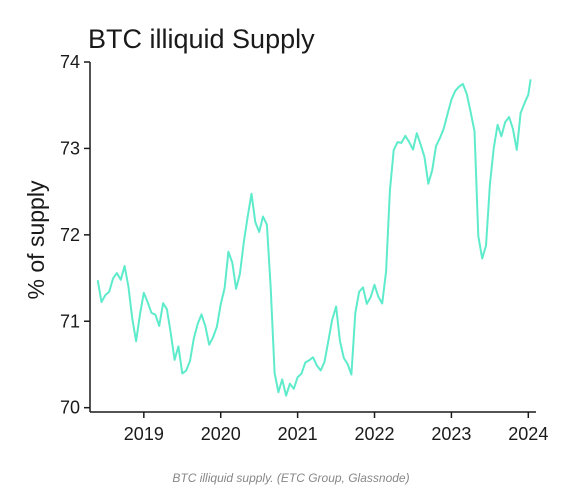 This screenshot has height=502, width=582. I want to click on x-tick-label: 2020, so click(221, 434).